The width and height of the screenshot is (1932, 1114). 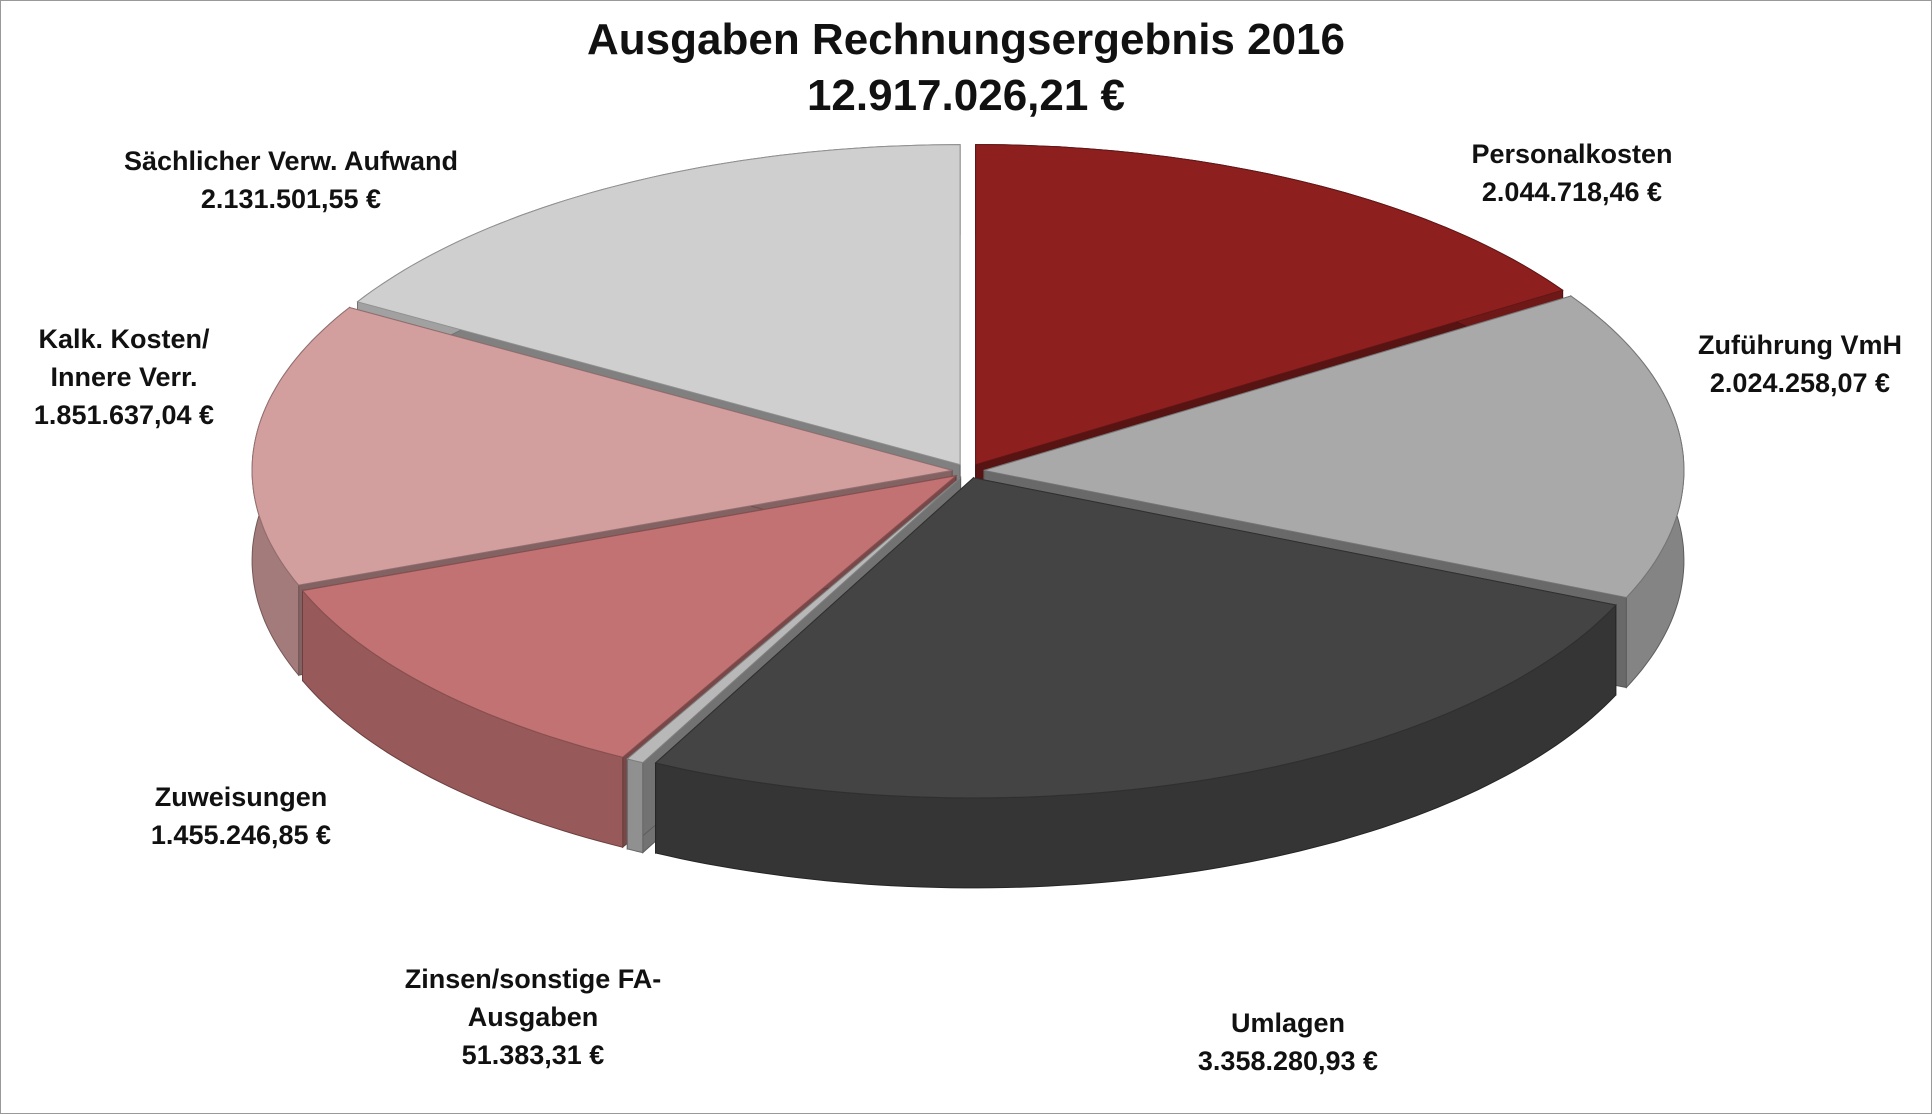 I want to click on chart-subtitle: 12.917.026,21 €, so click(x=966, y=95).